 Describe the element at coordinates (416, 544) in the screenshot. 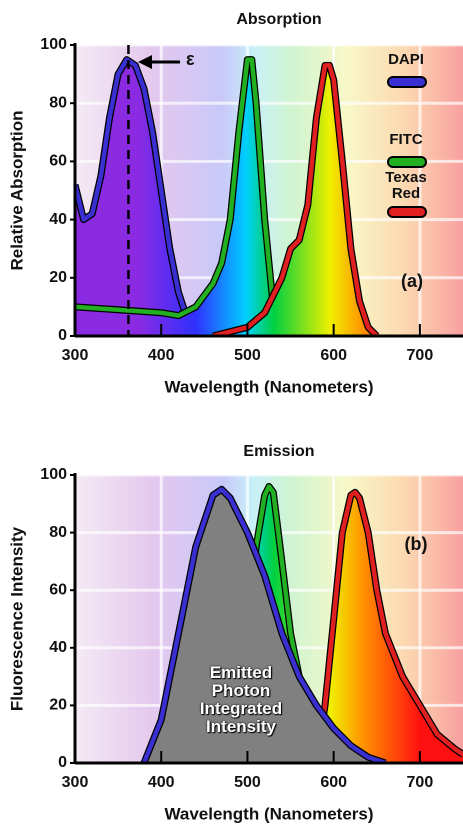

I see `annotation: (b)` at that location.